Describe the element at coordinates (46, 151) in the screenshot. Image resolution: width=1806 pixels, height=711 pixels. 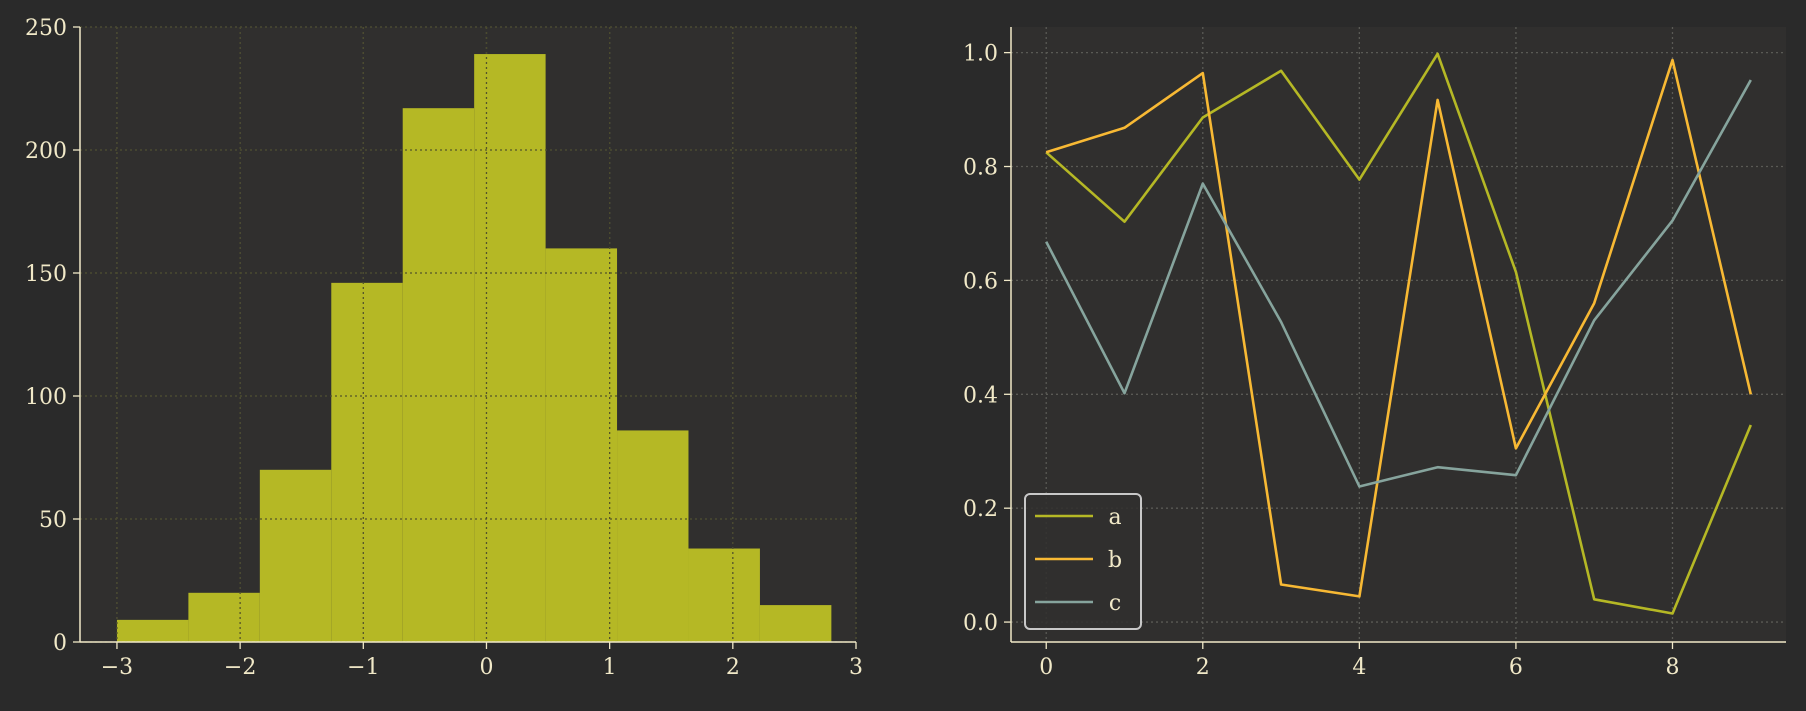
I see `y-tick-label: 200` at that location.